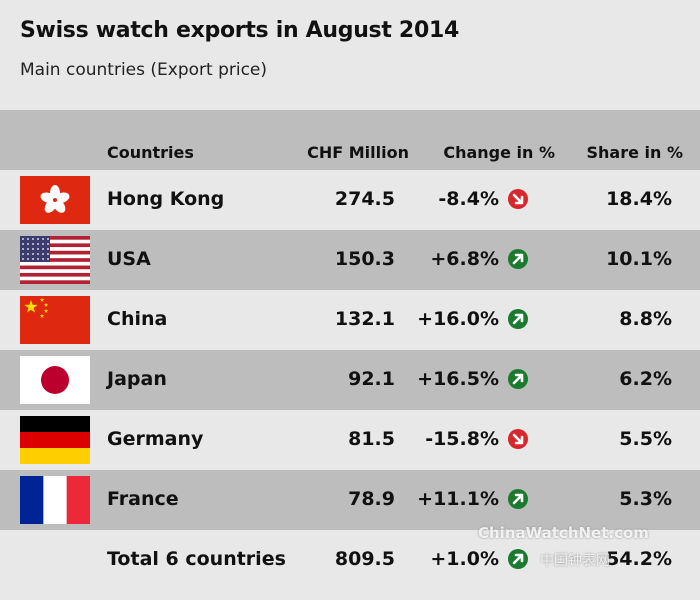  I want to click on change-value: +6.8%, so click(479, 259).